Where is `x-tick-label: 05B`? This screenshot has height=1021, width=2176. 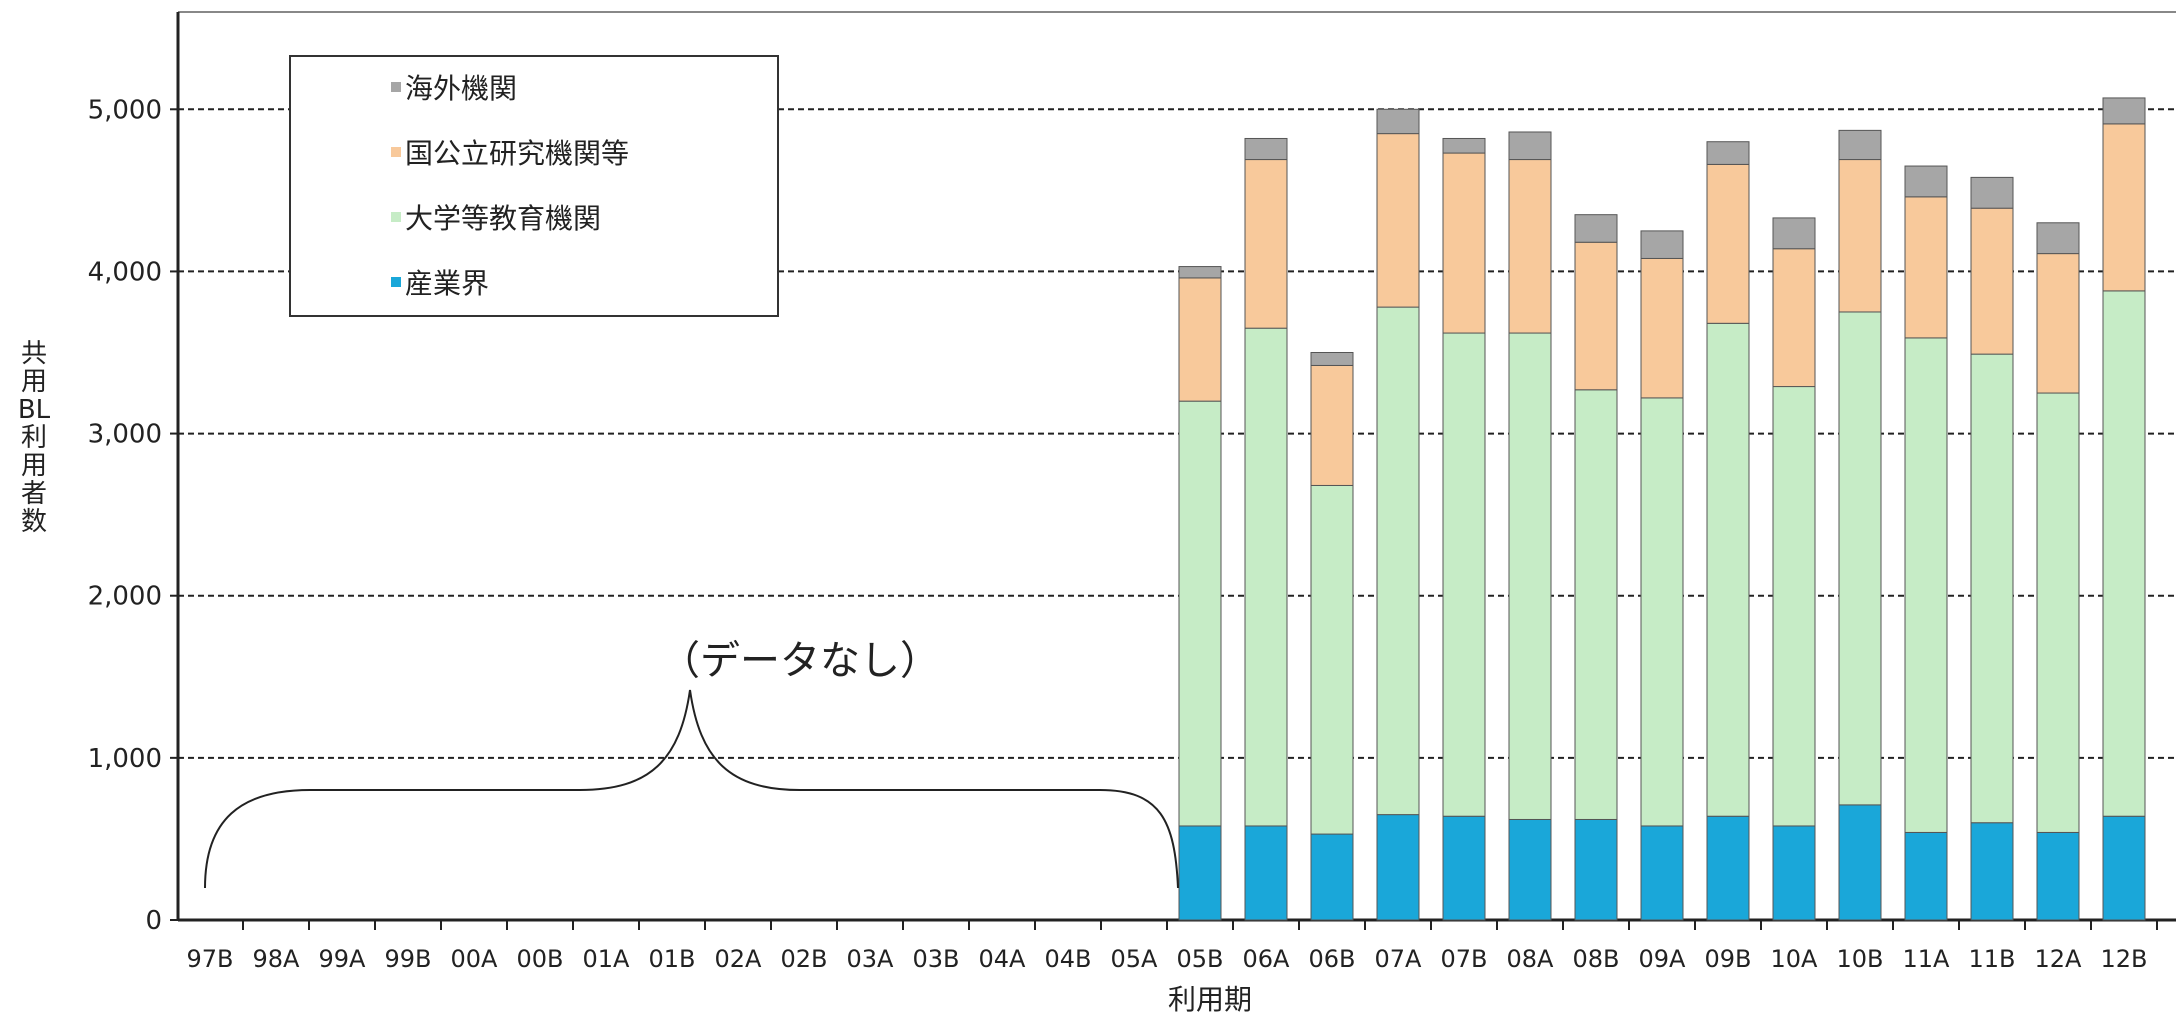 x-tick-label: 05B is located at coordinates (1199, 959).